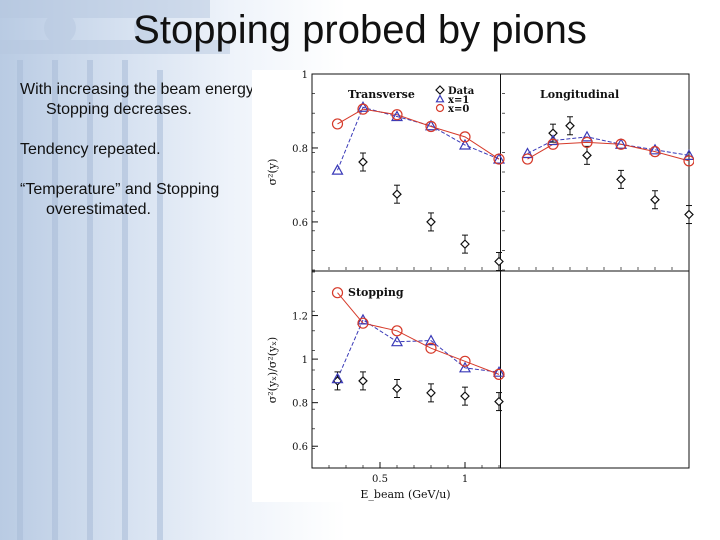  I want to click on x-tick-label: 1, so click(465, 479).